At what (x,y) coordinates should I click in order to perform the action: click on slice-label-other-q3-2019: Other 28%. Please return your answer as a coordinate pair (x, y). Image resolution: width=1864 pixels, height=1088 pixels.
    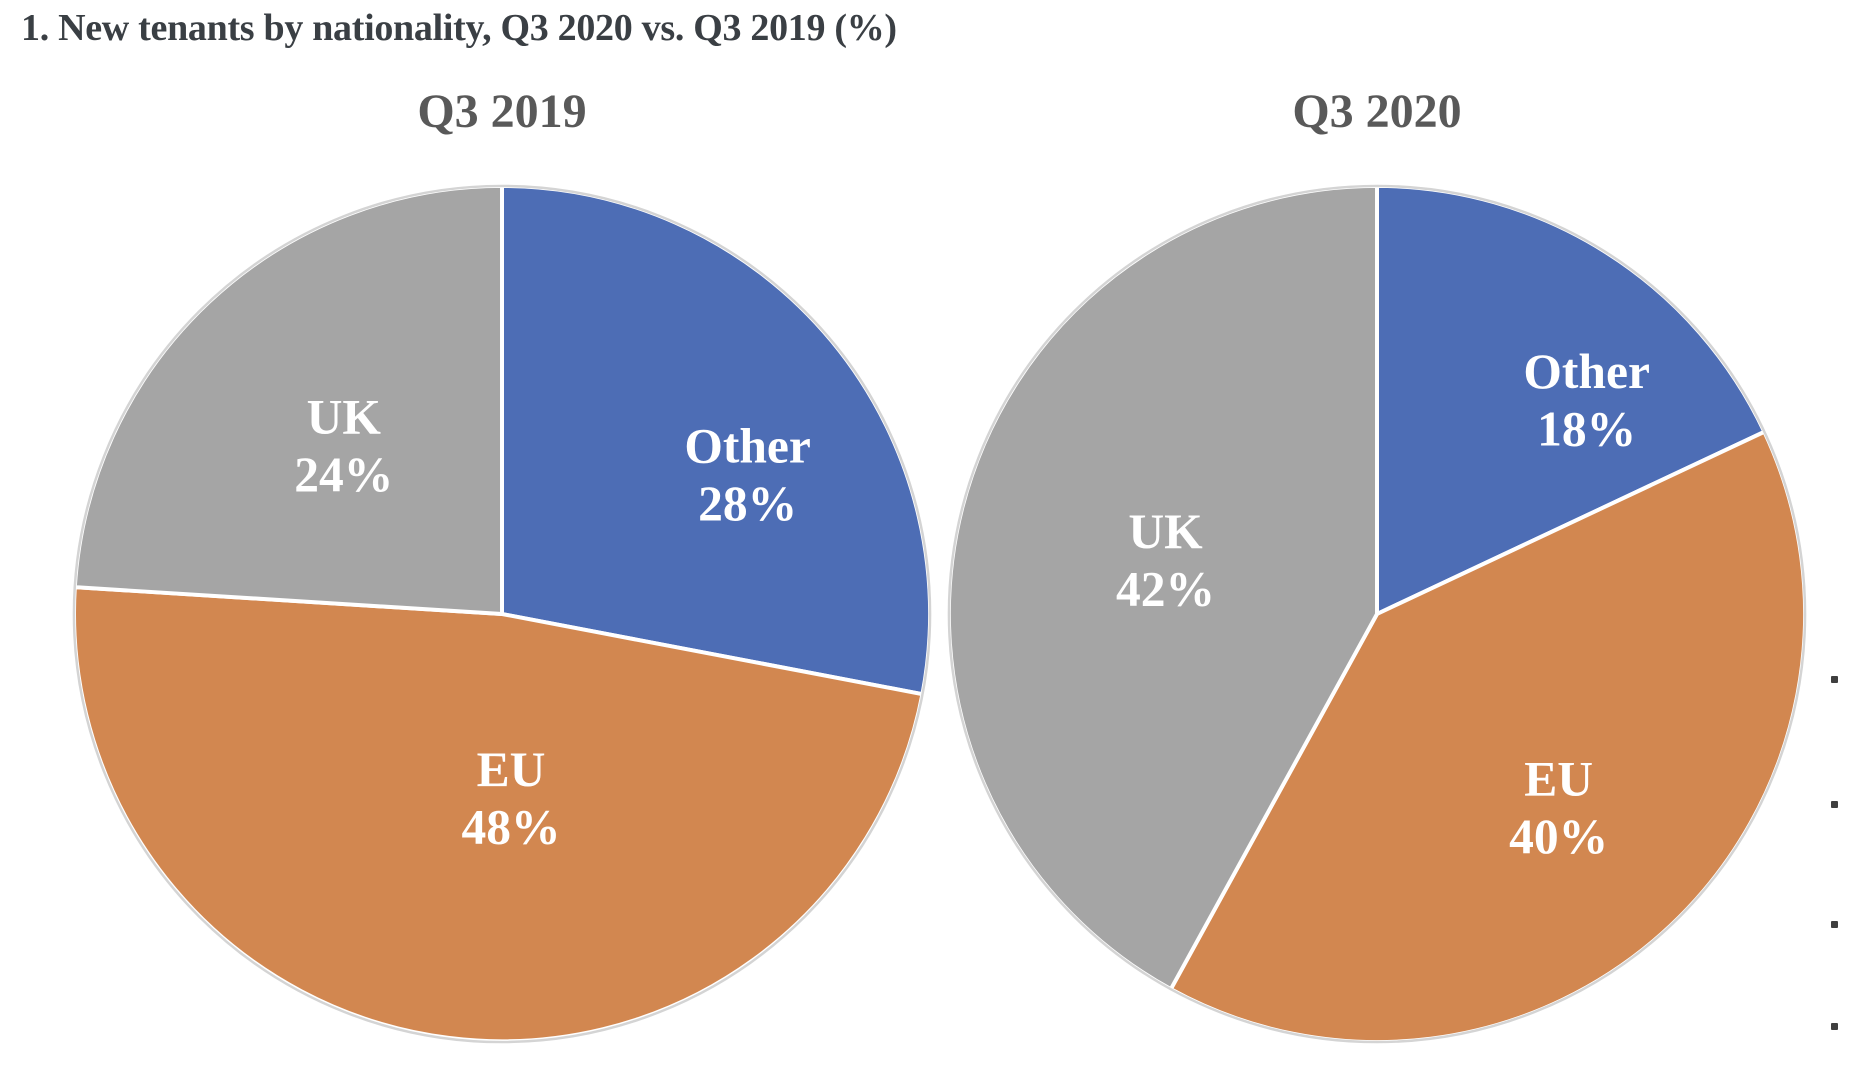
    Looking at the image, I should click on (747, 475).